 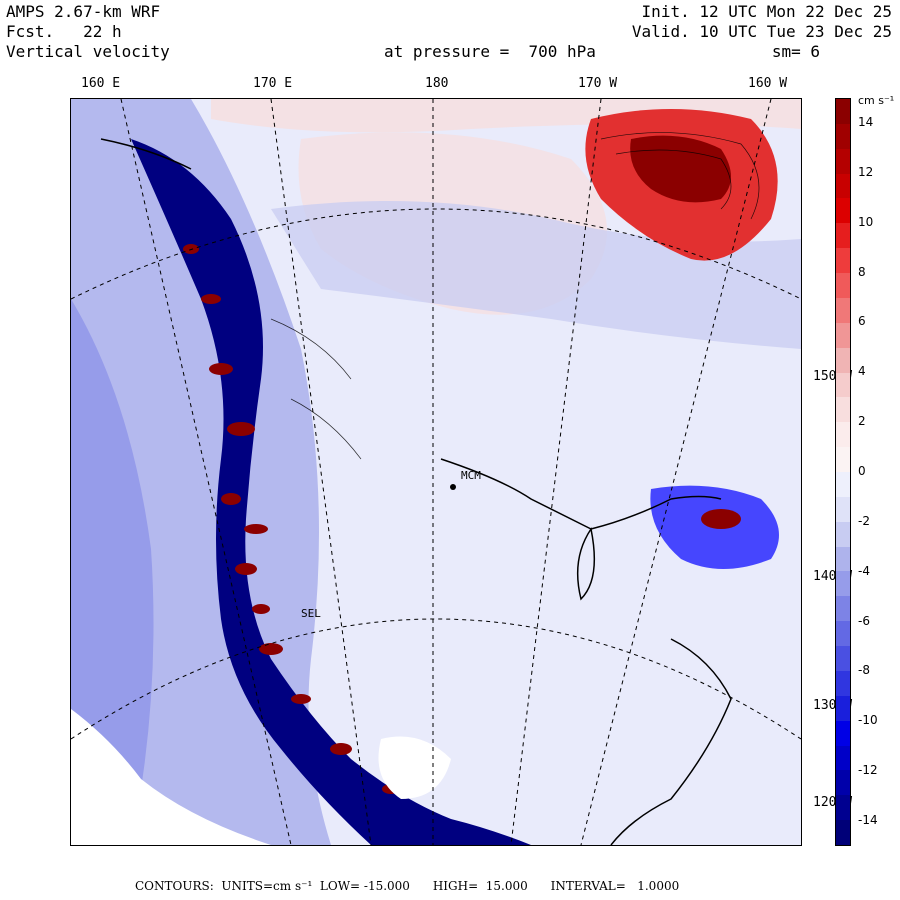 What do you see at coordinates (101, 83) in the screenshot?
I see `lon-label-160e: 160 E` at bounding box center [101, 83].